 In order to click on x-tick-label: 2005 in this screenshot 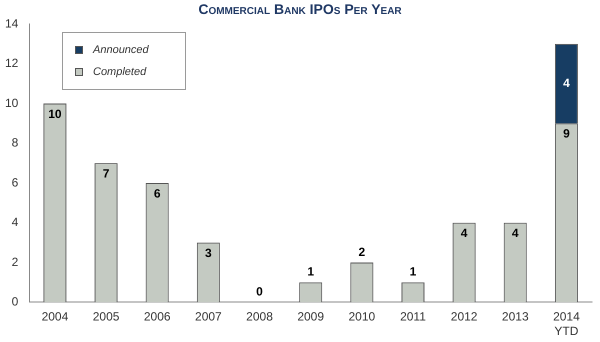, I will do `click(106, 317)`.